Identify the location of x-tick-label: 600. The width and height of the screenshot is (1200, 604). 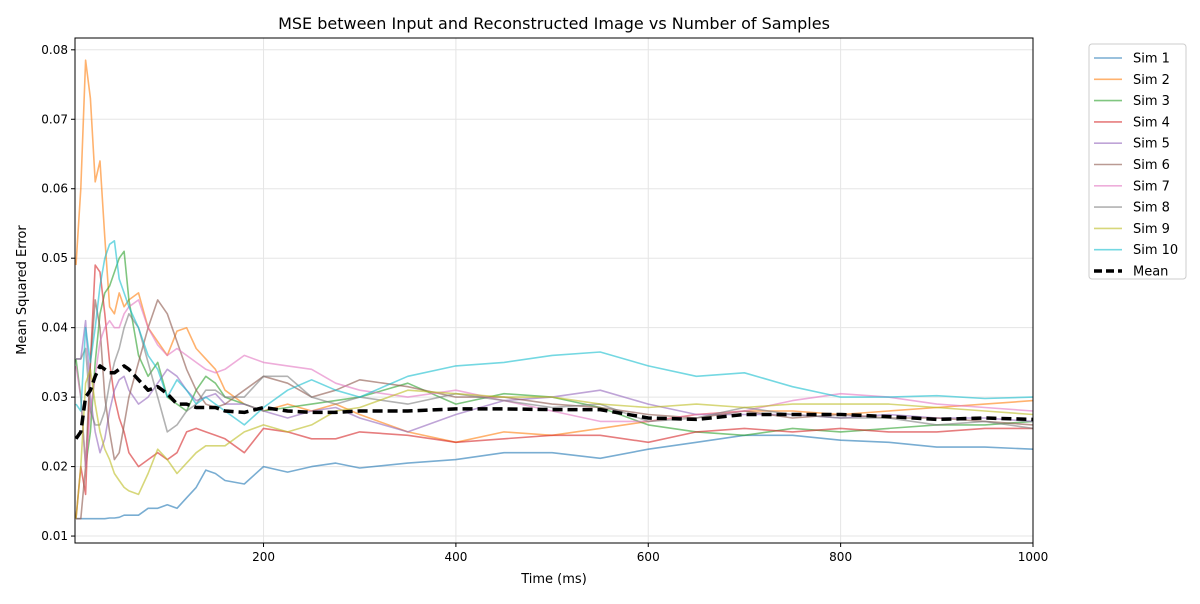
(648, 557).